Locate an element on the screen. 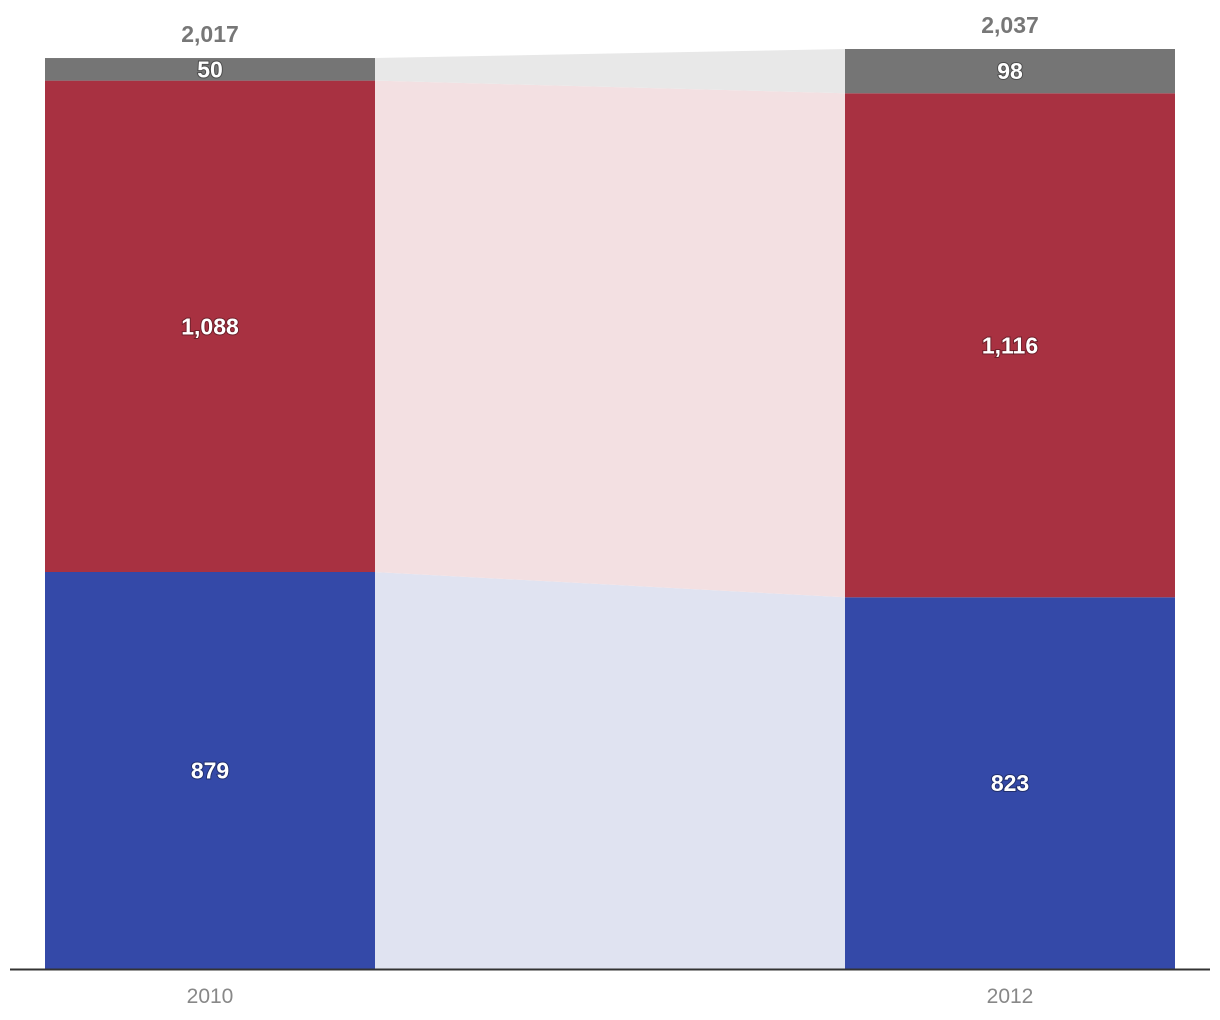  bar-label-2012-series-0: 823 is located at coordinates (1010, 783).